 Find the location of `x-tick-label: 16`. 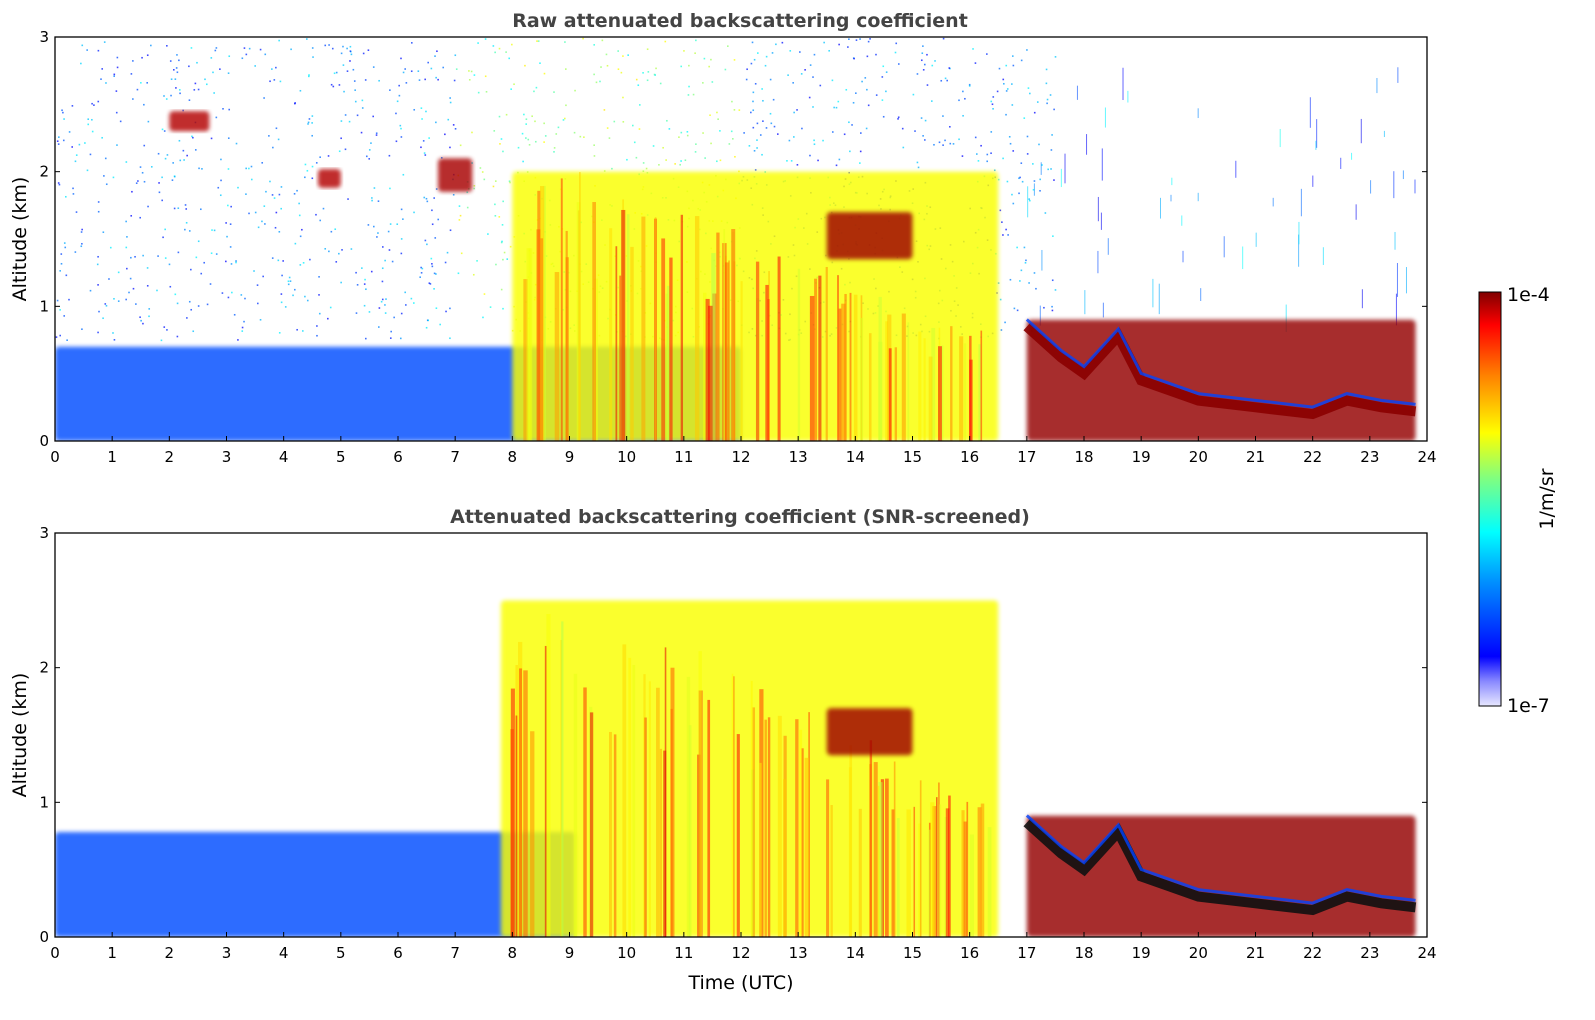

x-tick-label: 16 is located at coordinates (969, 953).